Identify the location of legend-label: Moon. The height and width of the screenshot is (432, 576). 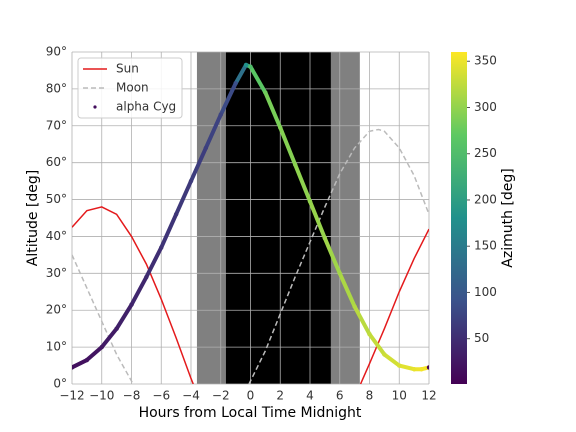
(132, 88).